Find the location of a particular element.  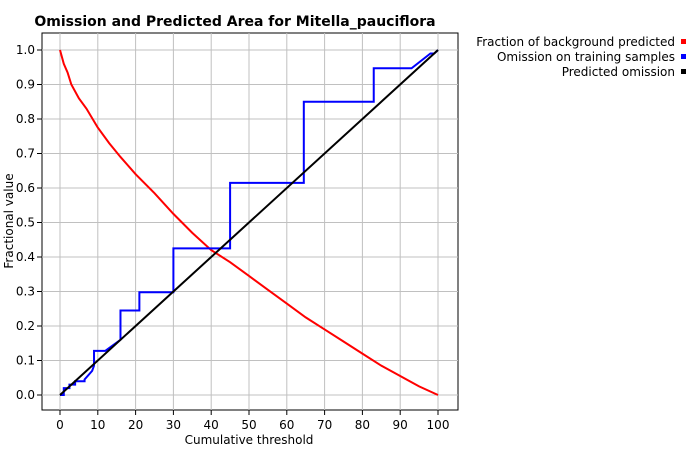

y-axis-label: Fractional value is located at coordinates (9, 220).